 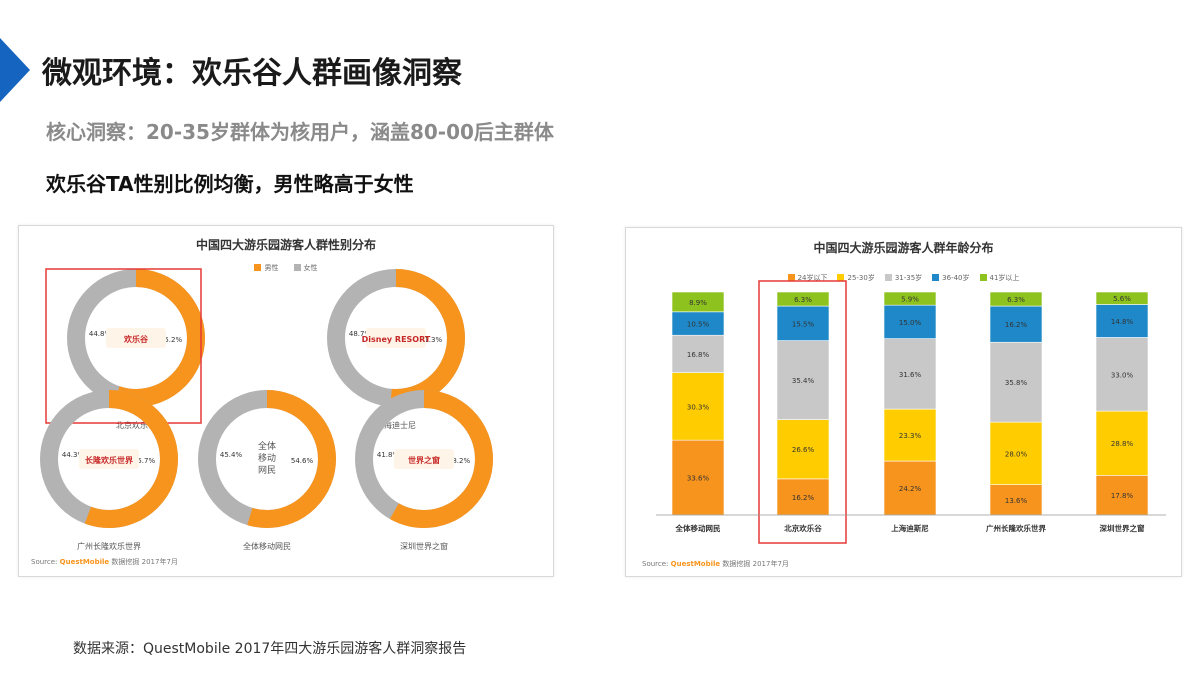 I want to click on source-brand: QuestMobile, so click(x=84, y=562).